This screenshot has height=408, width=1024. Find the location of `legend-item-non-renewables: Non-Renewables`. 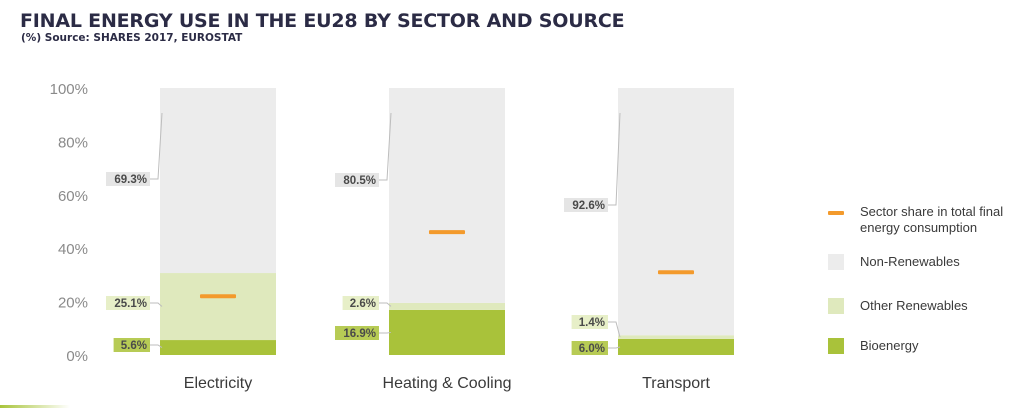

legend-item-non-renewables: Non-Renewables is located at coordinates (894, 262).